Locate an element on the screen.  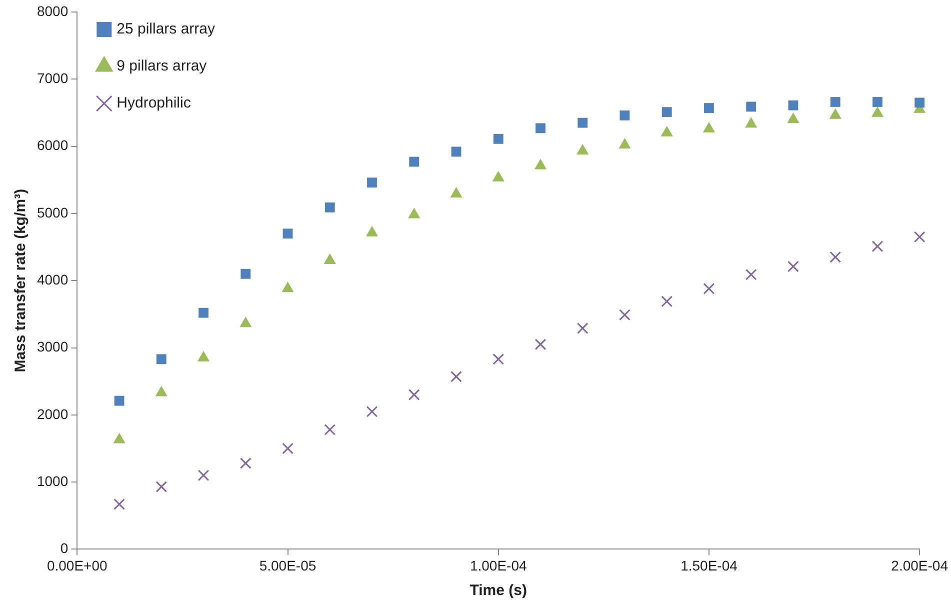
x-tick-label: 5.00E-05 is located at coordinates (287, 565).